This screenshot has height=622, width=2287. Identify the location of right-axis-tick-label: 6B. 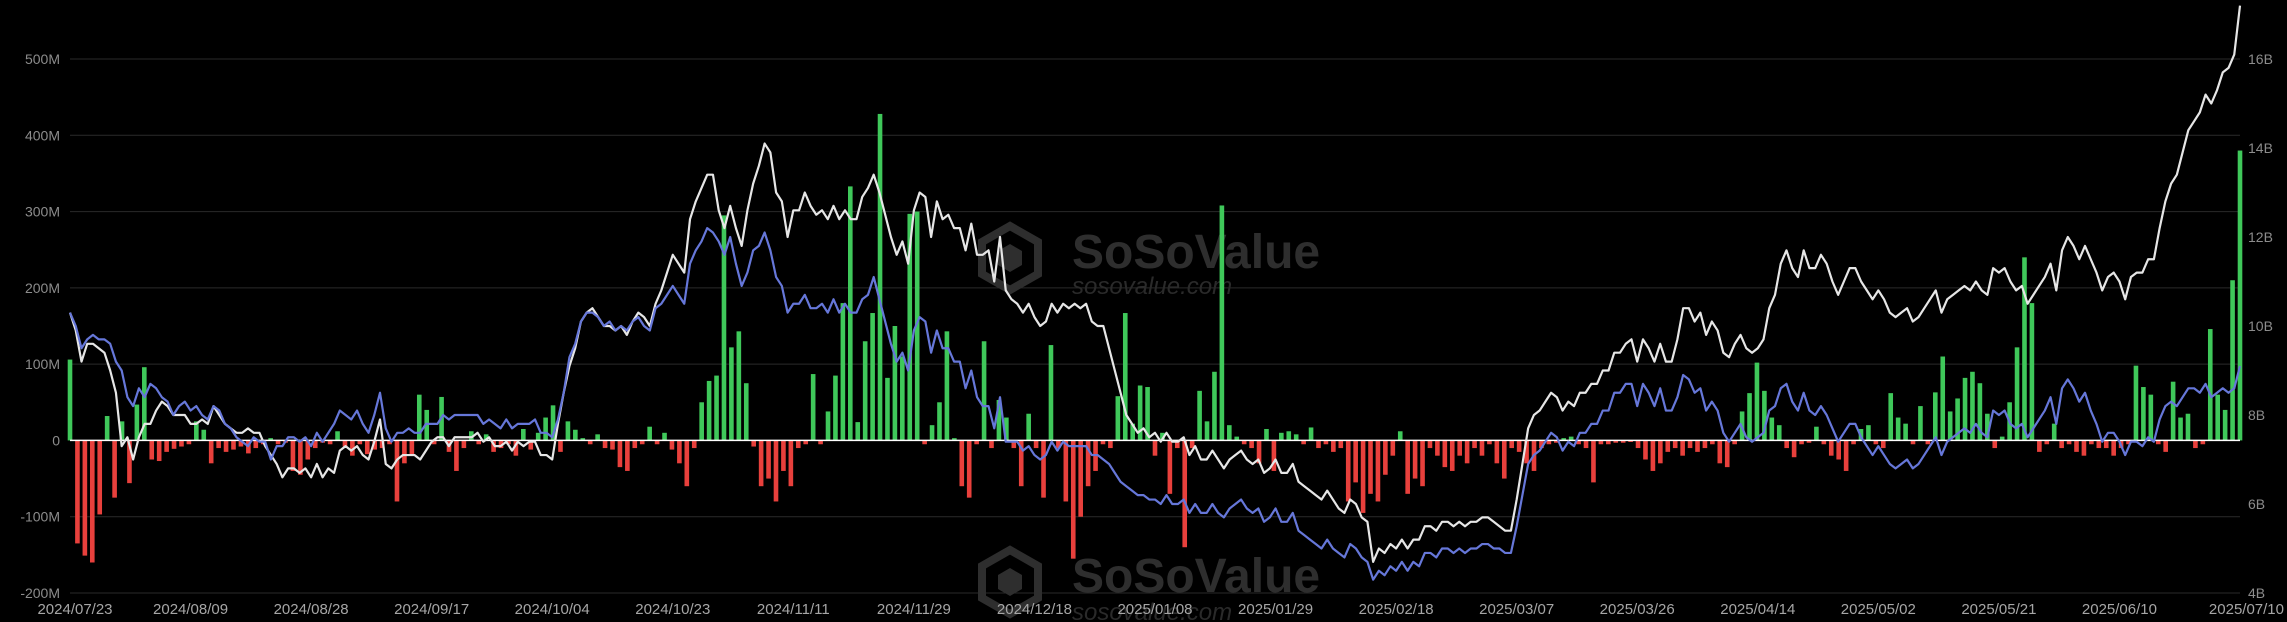
(2256, 504).